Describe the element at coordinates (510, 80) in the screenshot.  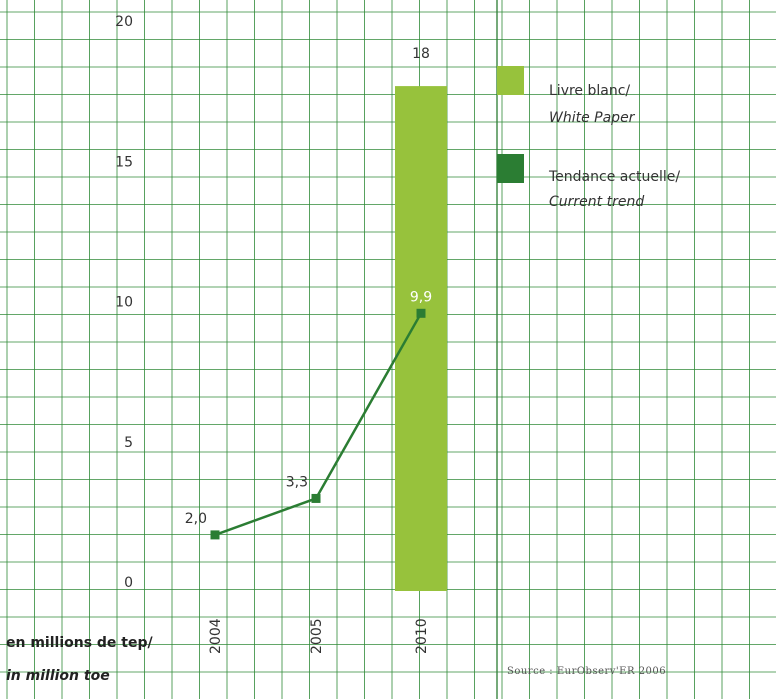
I see `legend-swatch-white-paper` at that location.